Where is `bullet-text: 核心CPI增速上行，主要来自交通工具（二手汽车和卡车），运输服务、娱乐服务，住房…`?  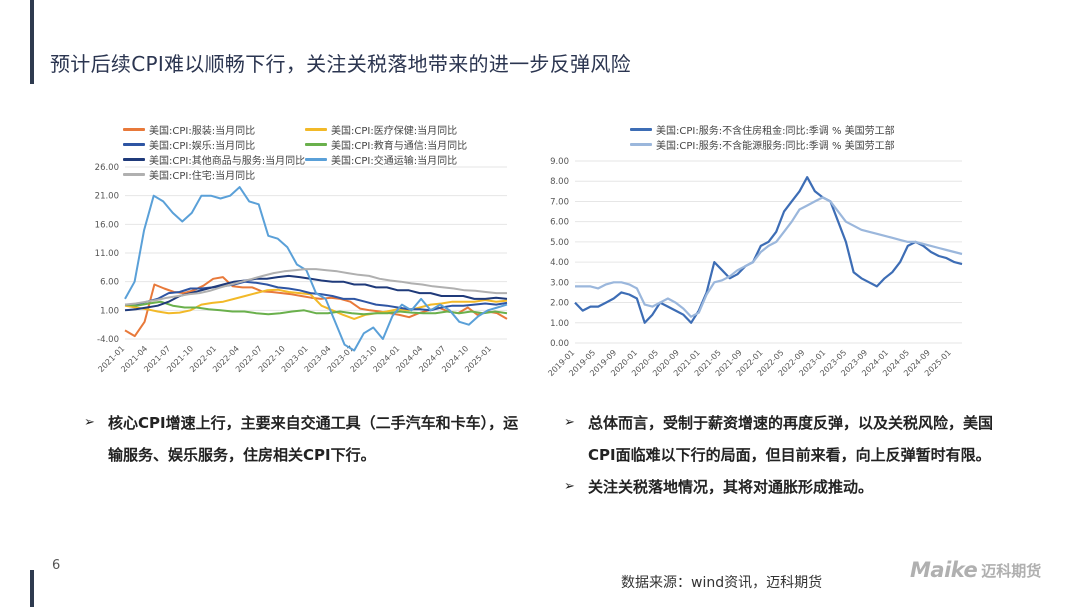 bullet-text: 核心CPI增速上行，主要来自交通工具（二手汽车和卡车），运输服务、娱乐服务，住房… is located at coordinates (313, 439).